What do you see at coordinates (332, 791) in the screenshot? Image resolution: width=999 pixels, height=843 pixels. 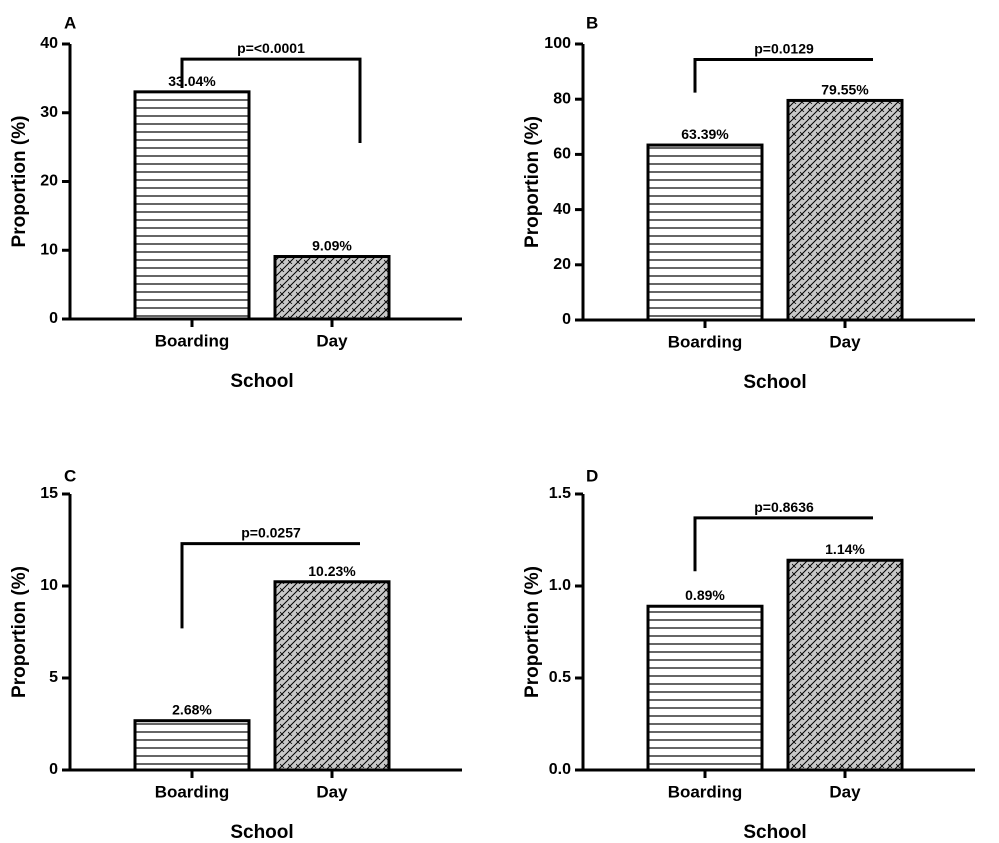 I see `panel-c-x-tick-label: Day` at bounding box center [332, 791].